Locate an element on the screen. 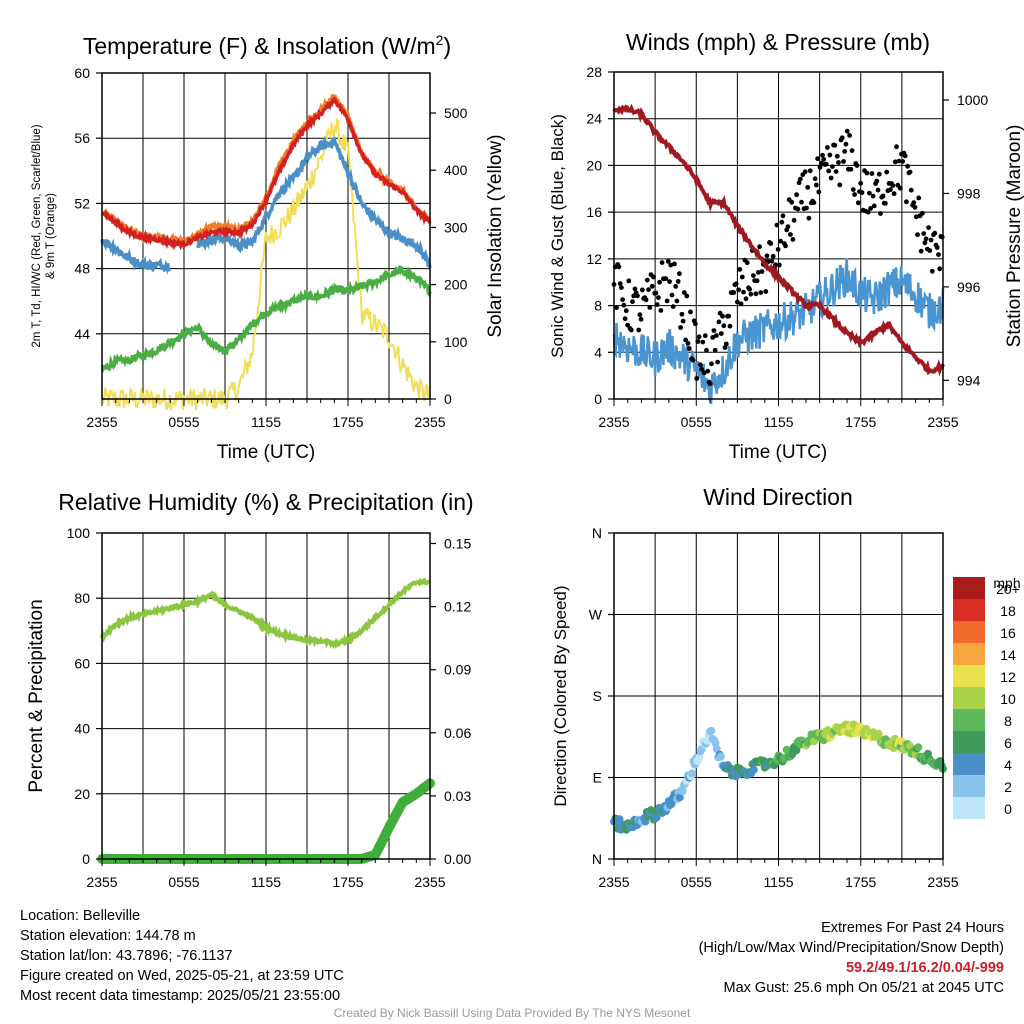  xtick-label: 1155 is located at coordinates (778, 422).